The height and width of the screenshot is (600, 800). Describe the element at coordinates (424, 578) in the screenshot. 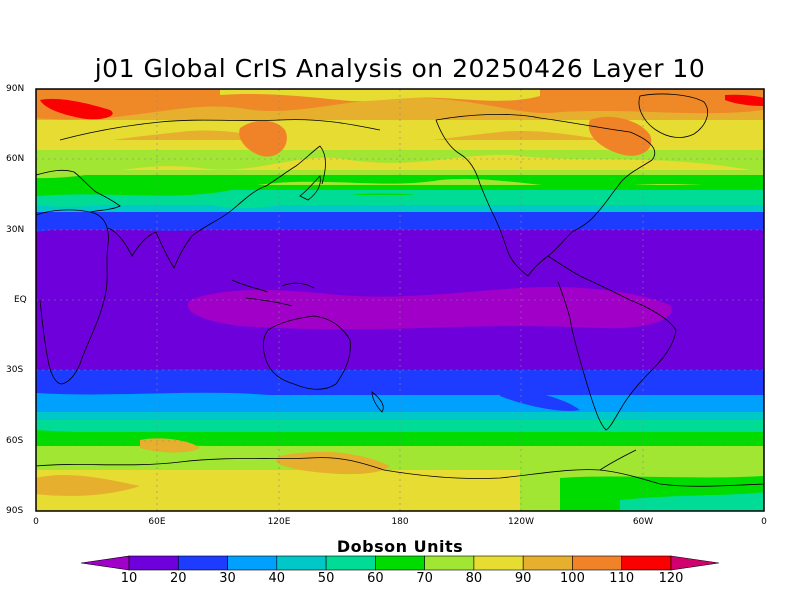

I see `colorbar-tick-label: 70` at that location.